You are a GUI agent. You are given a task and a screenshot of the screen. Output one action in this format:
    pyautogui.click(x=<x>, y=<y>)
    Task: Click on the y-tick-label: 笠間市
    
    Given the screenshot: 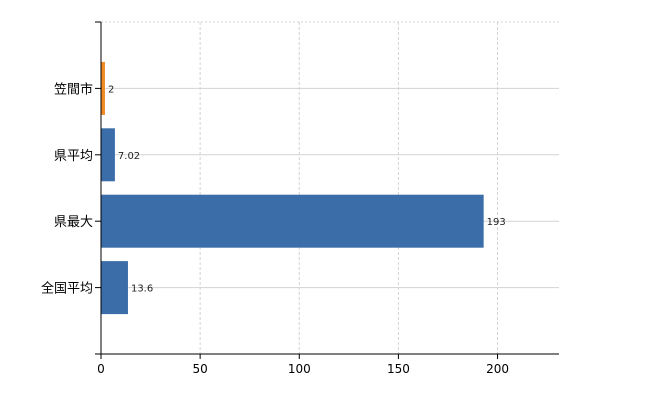 What is the action you would take?
    pyautogui.click(x=73, y=89)
    